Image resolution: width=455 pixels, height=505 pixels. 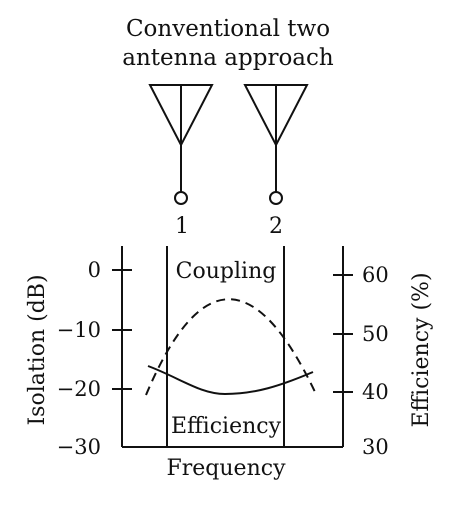 I want to click on efficiency-curve, so click(x=230, y=380).